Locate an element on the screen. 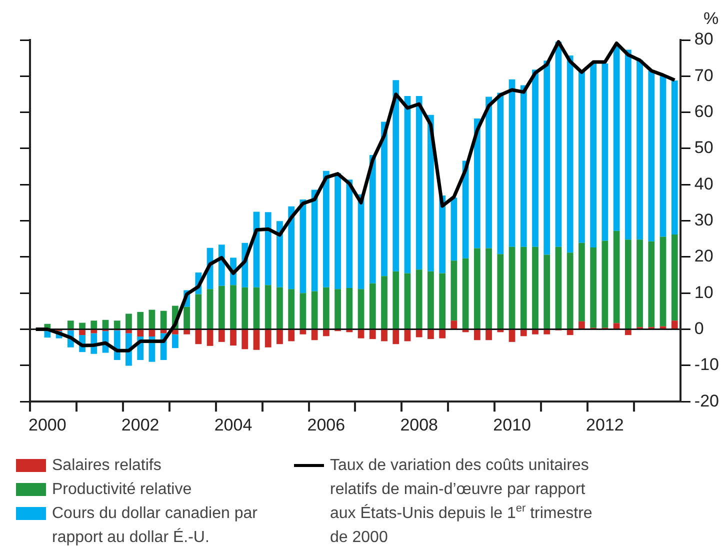 This screenshot has width=725, height=546. y-tick-label: 60 is located at coordinates (704, 112).